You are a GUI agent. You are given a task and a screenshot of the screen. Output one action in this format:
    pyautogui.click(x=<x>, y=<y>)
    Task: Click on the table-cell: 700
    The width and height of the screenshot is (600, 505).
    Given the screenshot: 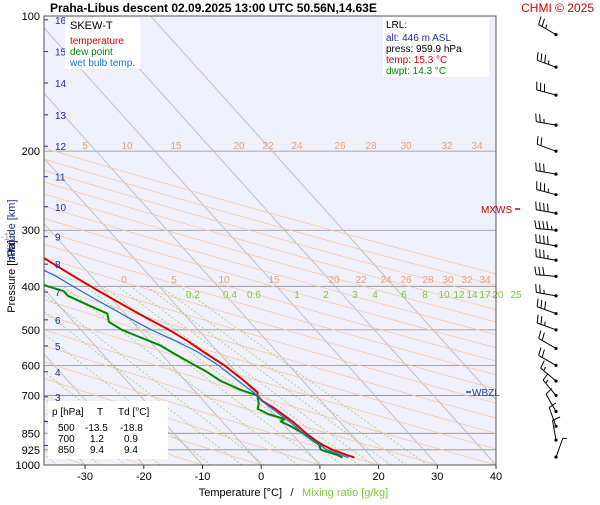 What is the action you would take?
    pyautogui.click(x=66, y=439)
    